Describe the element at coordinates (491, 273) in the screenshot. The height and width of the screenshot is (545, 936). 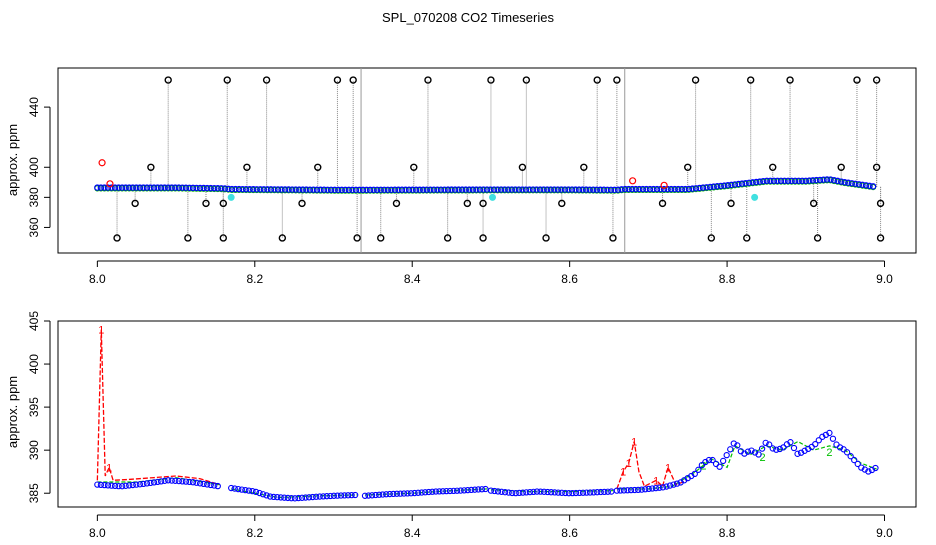
I see `top-x-axis: 8.0 8.2 8.4 8.6 8.8 9.0` at that location.